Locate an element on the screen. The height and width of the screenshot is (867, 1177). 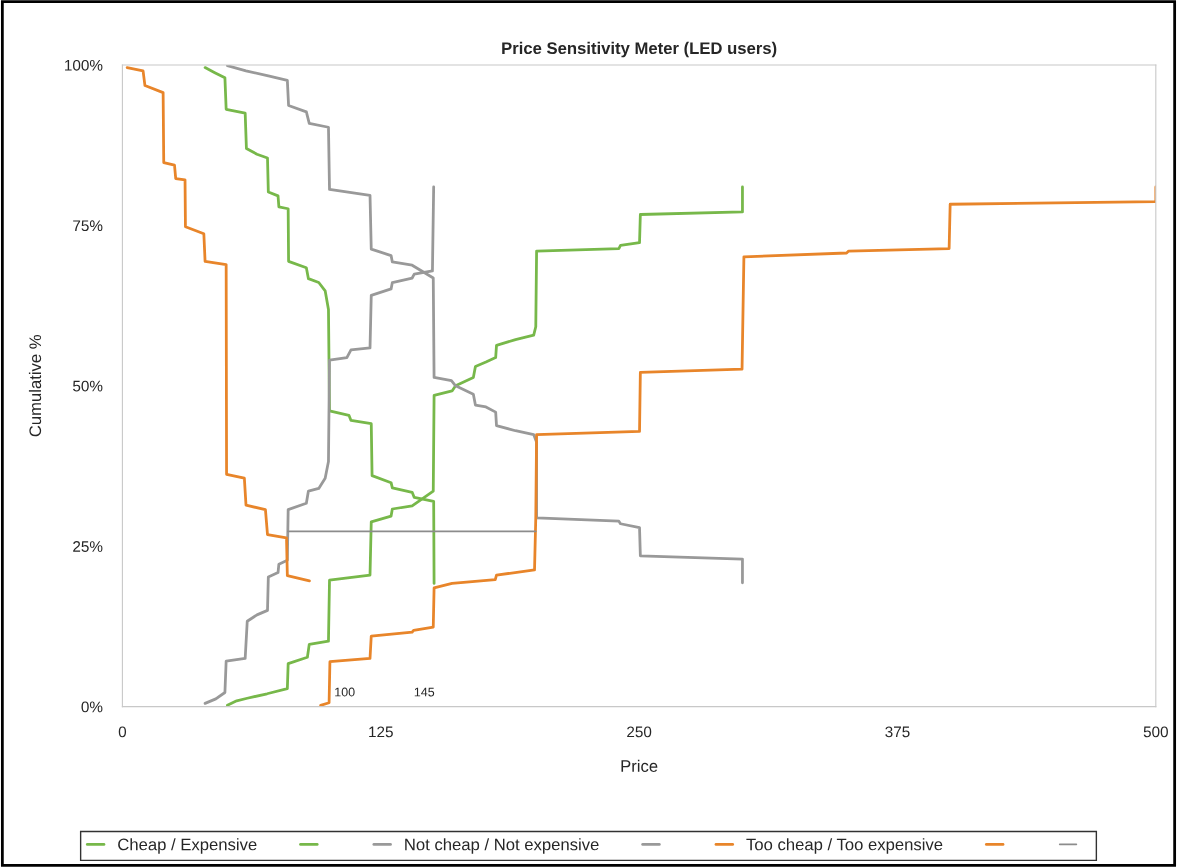
legend-label: Not cheap / Not expensive is located at coordinates (502, 846).